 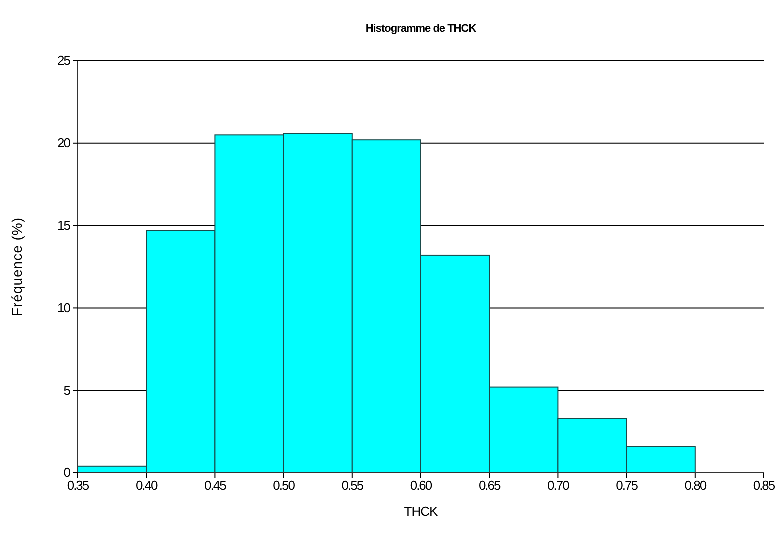 What do you see at coordinates (627, 486) in the screenshot?
I see `x-tick-label: 0.75` at bounding box center [627, 486].